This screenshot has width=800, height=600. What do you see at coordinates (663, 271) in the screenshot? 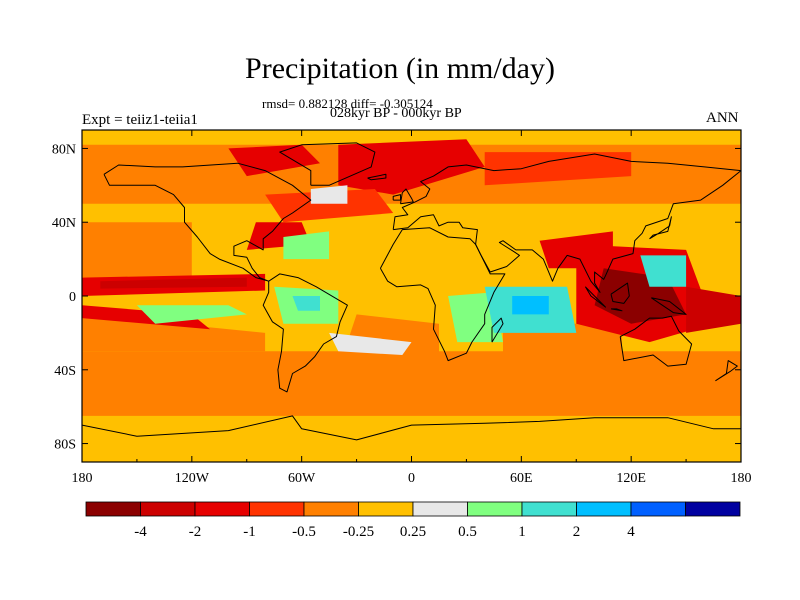
I see `region-e-asia-wet` at bounding box center [663, 271].